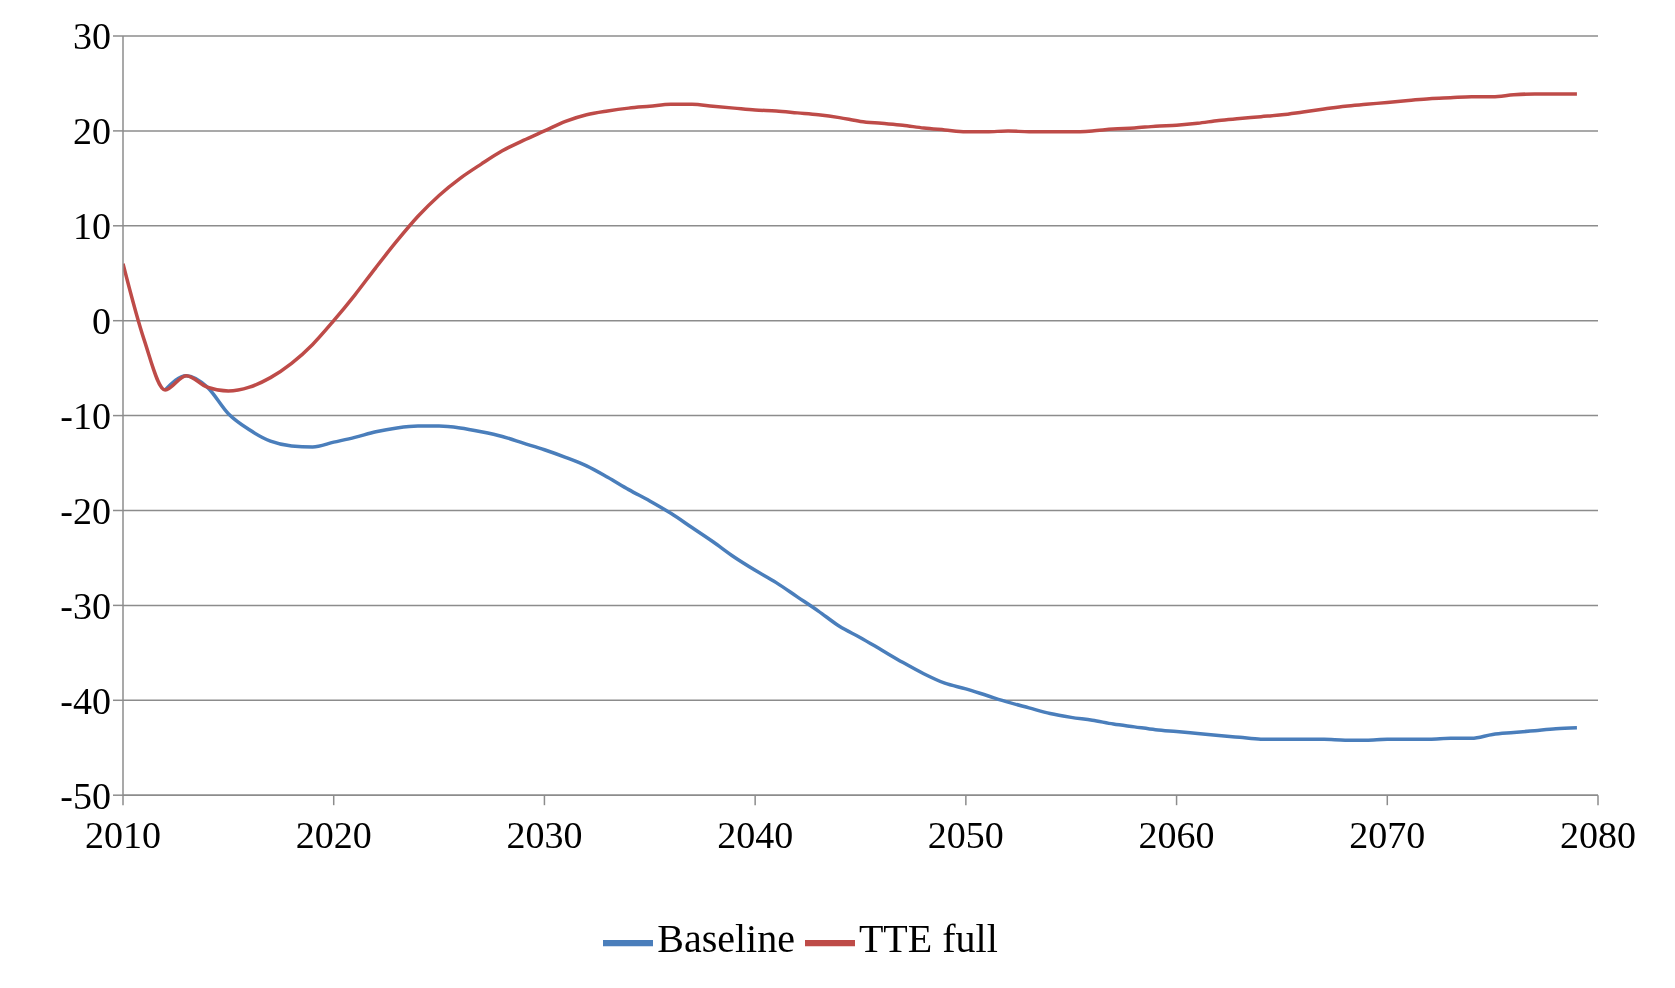 This screenshot has height=988, width=1675. What do you see at coordinates (333, 835) in the screenshot?
I see `x-tick-label: 2020` at bounding box center [333, 835].